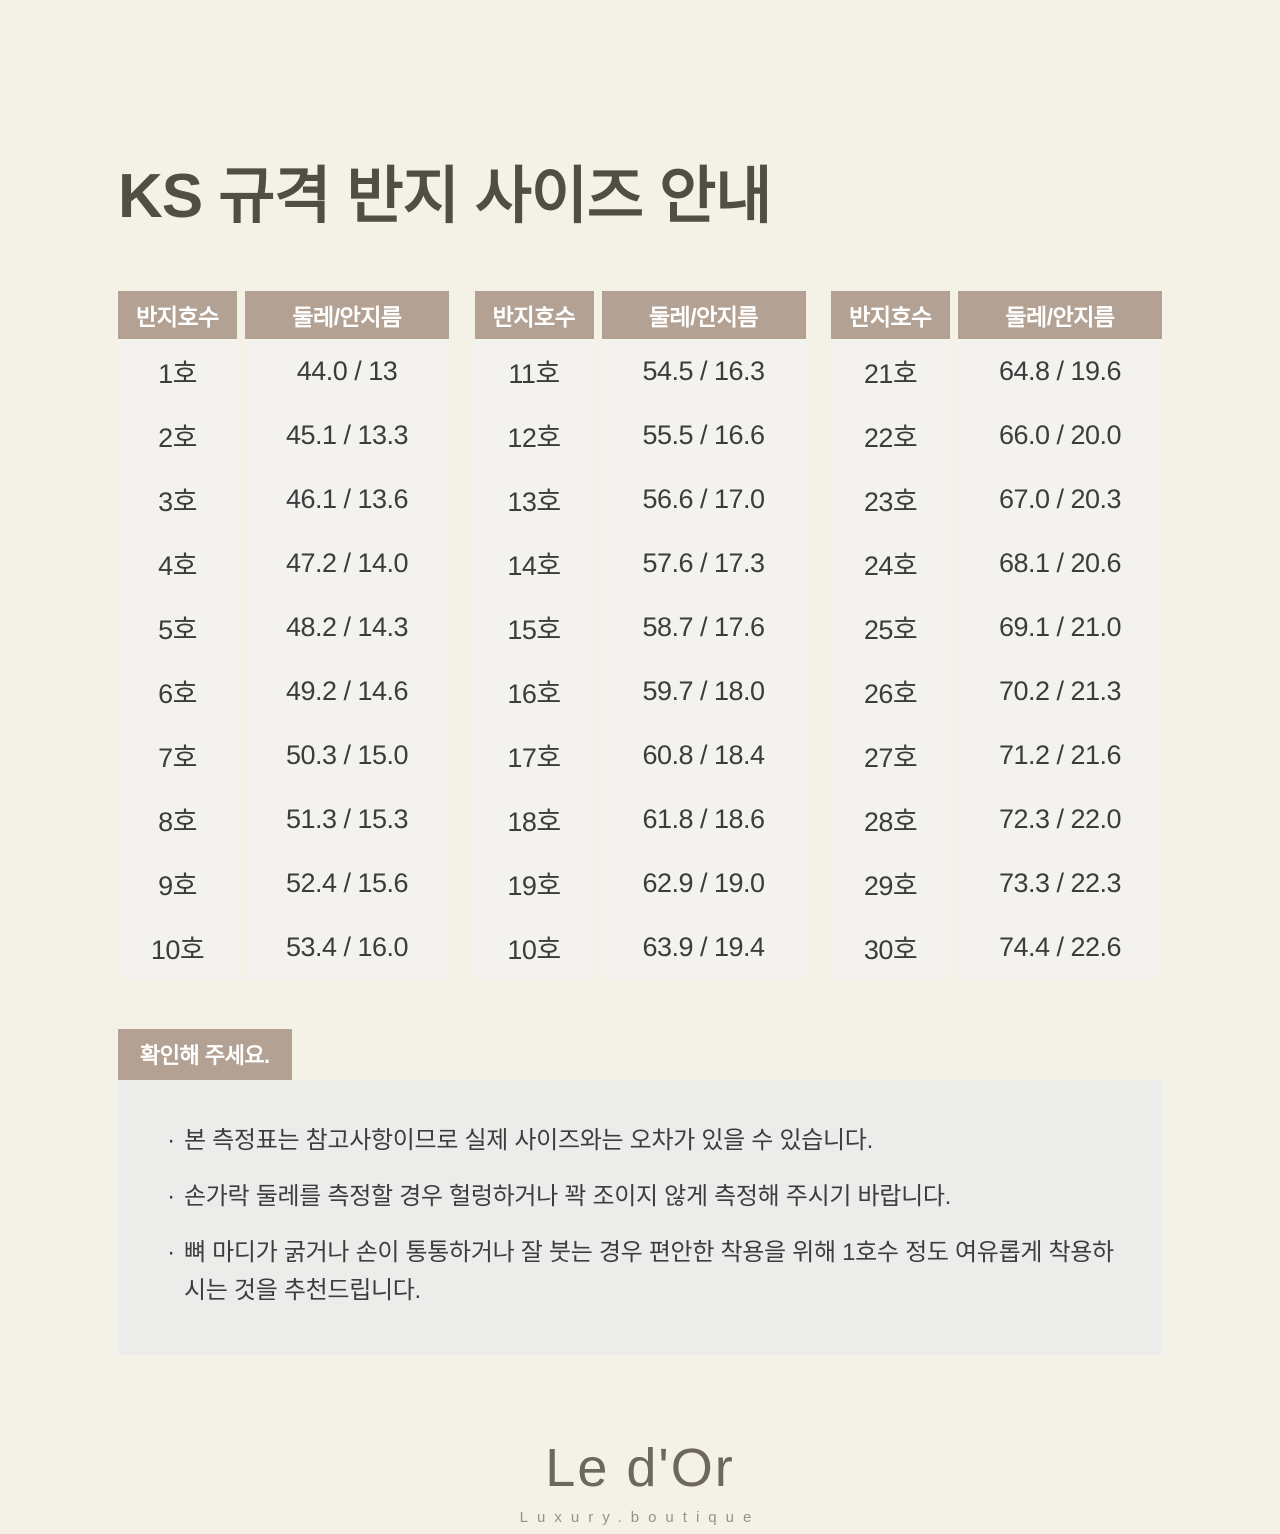 The height and width of the screenshot is (1534, 1280). I want to click on size-number-cell: 7호, so click(177, 757).